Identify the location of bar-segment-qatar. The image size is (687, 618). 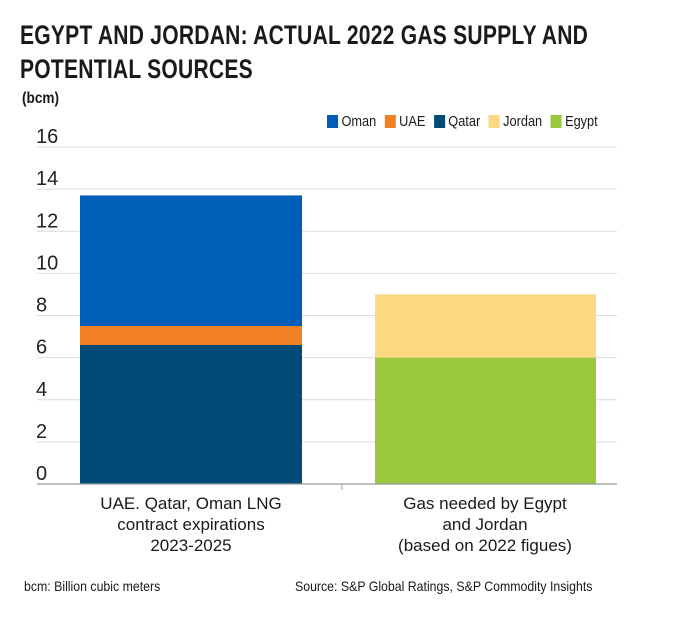
(191, 414).